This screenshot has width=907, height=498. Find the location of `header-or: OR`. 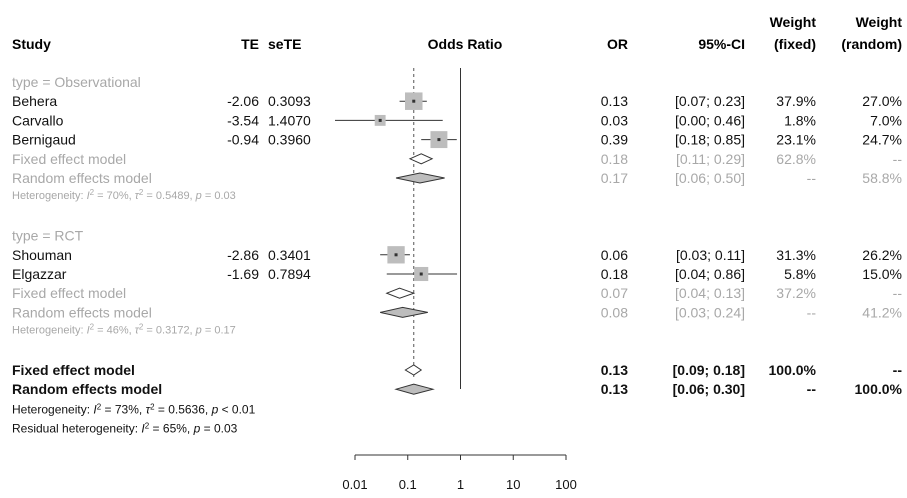

header-or: OR is located at coordinates (617, 44).